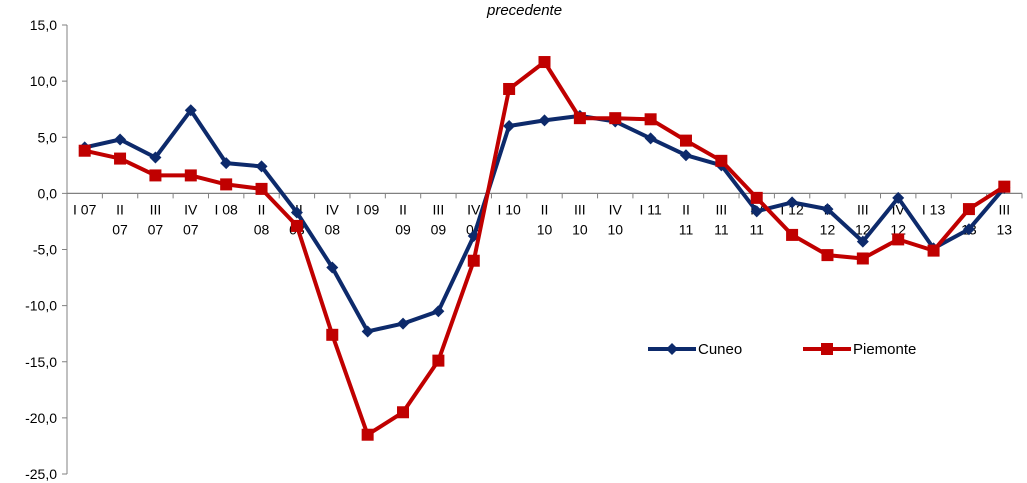 The width and height of the screenshot is (1027, 483). I want to click on x-tick-label: I 08, so click(226, 209).